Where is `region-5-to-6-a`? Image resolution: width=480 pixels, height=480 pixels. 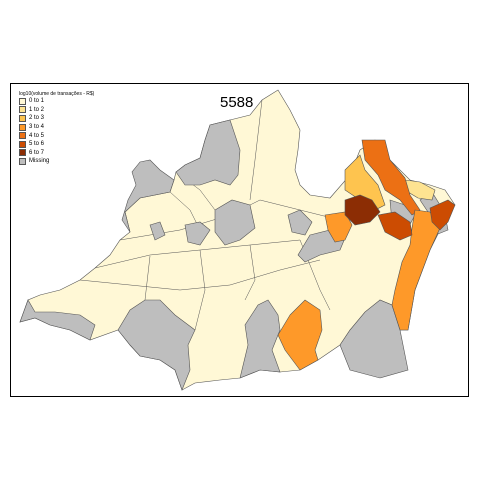 region-5-to-6-a is located at coordinates (395, 226).